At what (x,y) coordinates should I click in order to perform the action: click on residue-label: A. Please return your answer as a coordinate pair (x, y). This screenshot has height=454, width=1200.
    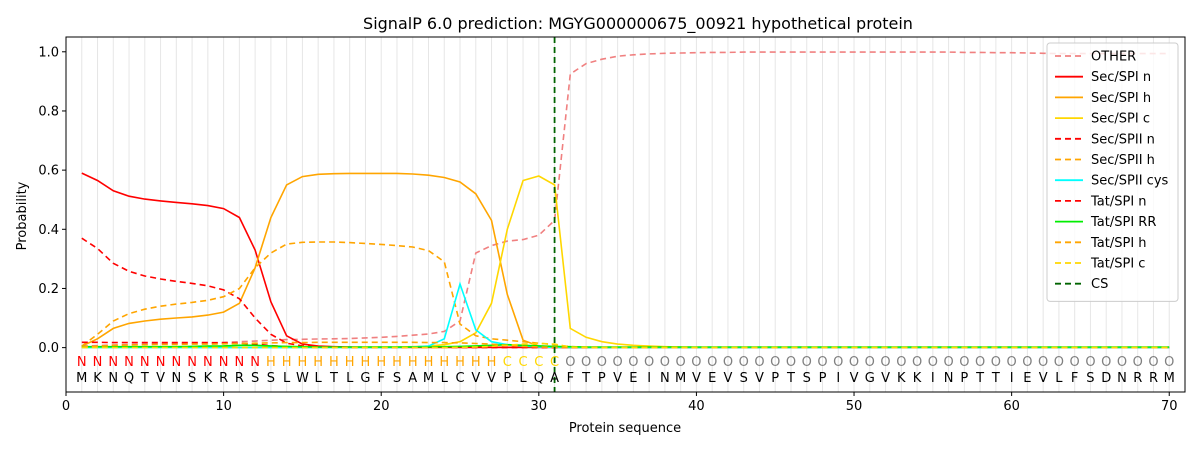
    Looking at the image, I should click on (412, 378).